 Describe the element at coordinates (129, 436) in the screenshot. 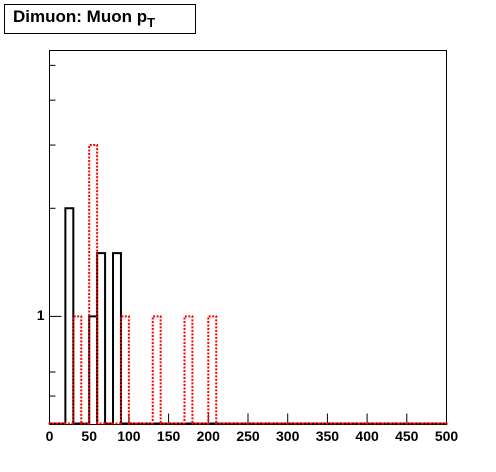

I see `x-tick-label: 100` at that location.